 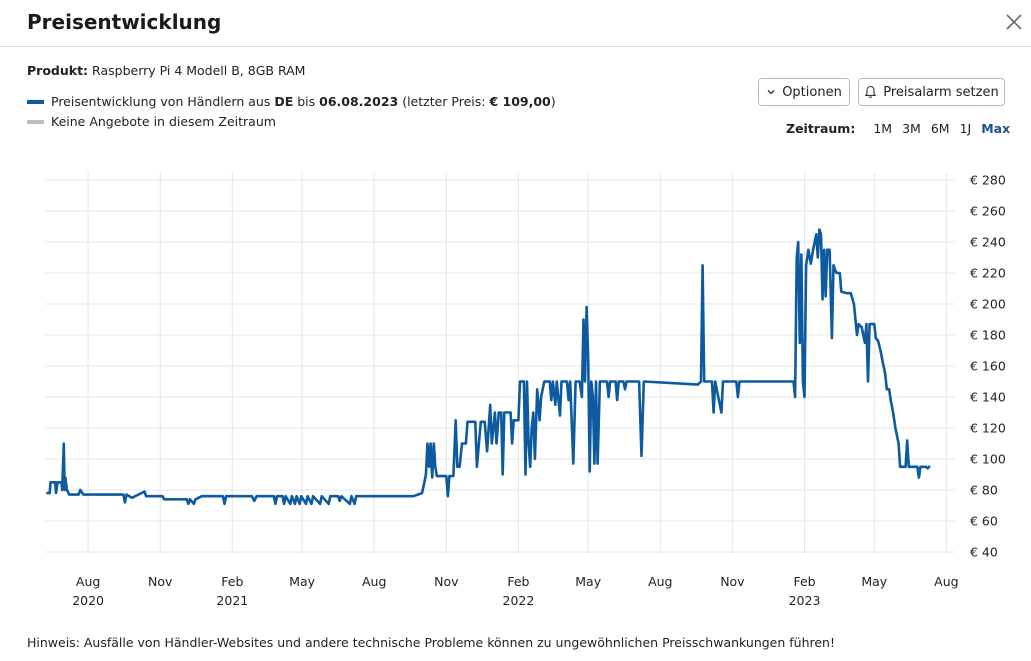 What do you see at coordinates (988, 180) in the screenshot?
I see `y-tick-label: € 280` at bounding box center [988, 180].